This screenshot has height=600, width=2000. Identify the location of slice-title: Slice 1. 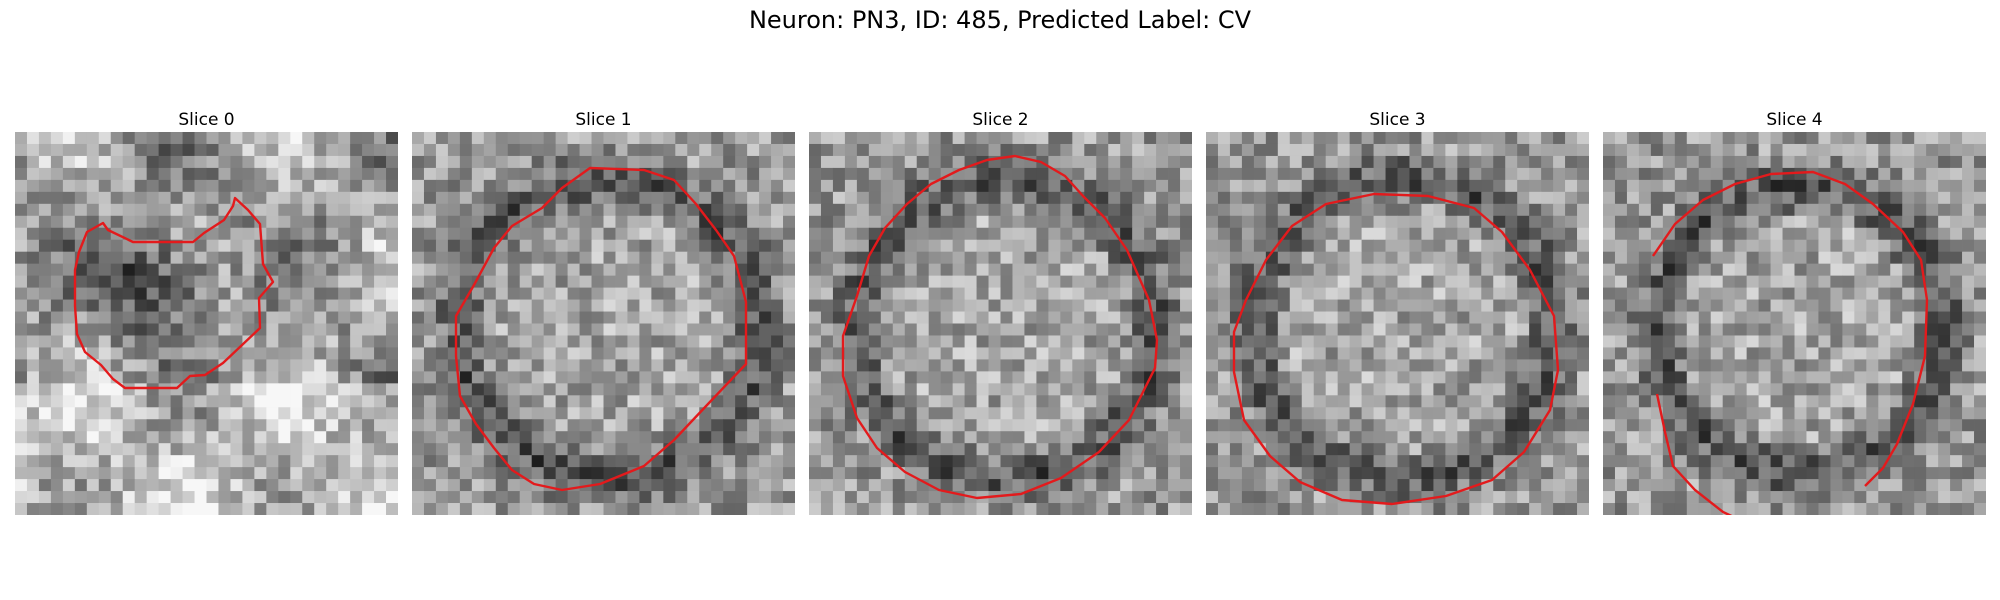
(603, 120).